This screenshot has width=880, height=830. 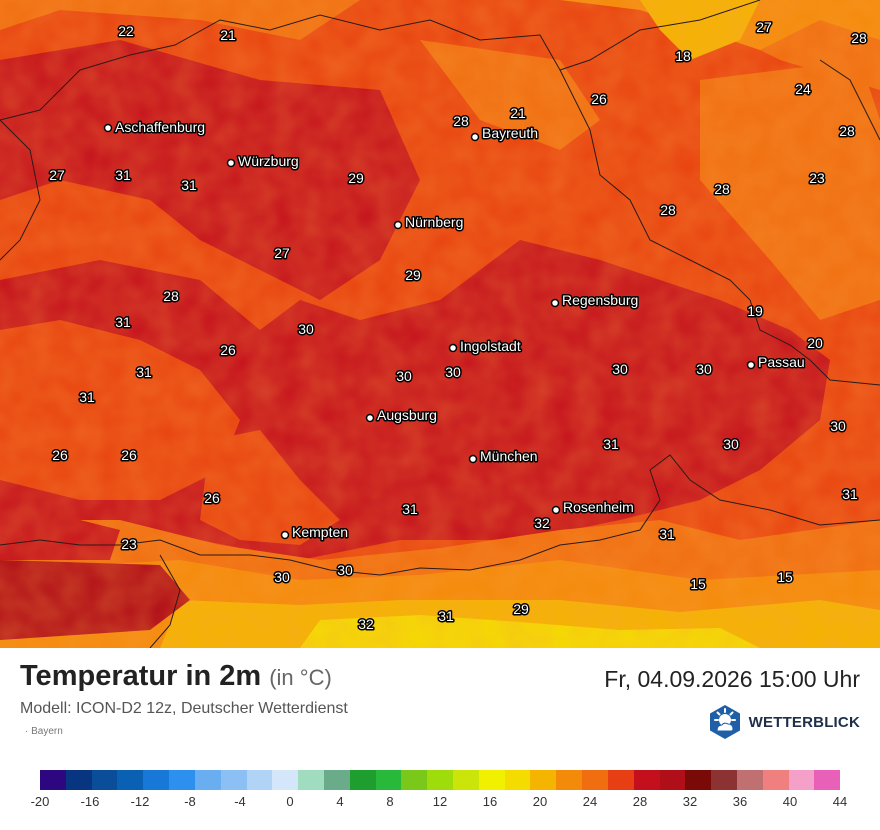 What do you see at coordinates (473, 459) in the screenshot?
I see `city-dot-muenchen` at bounding box center [473, 459].